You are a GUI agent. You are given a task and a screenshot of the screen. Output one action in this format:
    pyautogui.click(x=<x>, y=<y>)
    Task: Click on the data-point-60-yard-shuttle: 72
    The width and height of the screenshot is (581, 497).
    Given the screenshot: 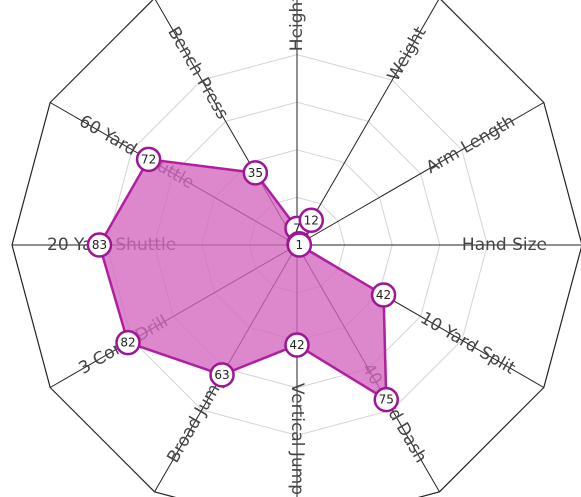 What is the action you would take?
    pyautogui.click(x=148, y=159)
    